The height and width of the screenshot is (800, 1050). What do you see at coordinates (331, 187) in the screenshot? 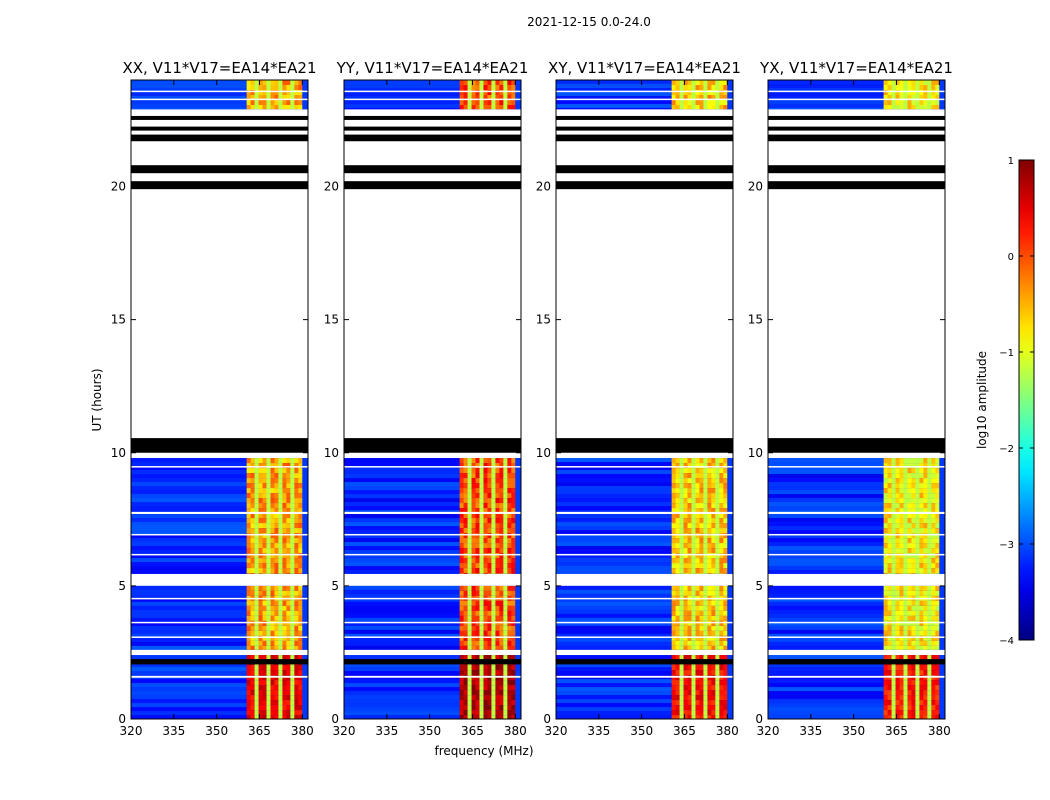
I see `y-tick-label: 20` at bounding box center [331, 187].